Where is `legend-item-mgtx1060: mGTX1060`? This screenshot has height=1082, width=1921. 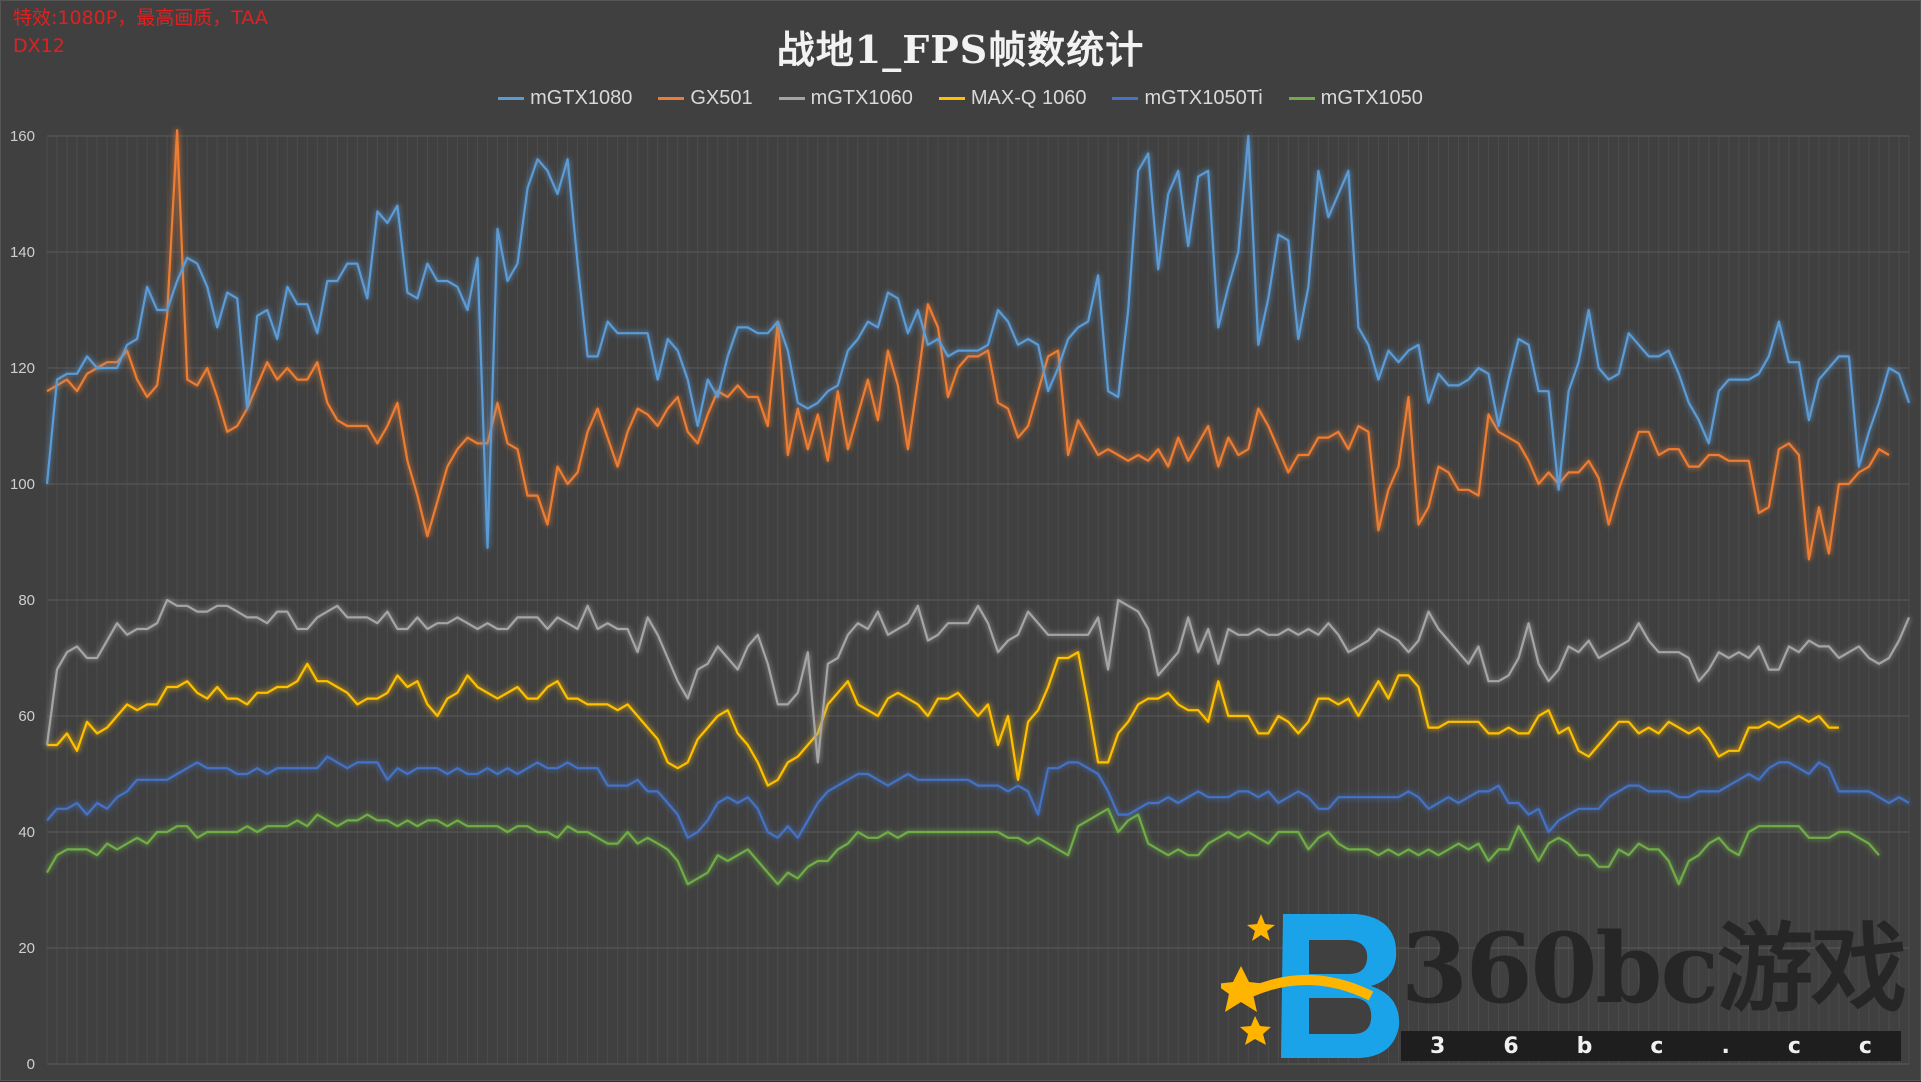 legend-item-mgtx1060: mGTX1060 is located at coordinates (845, 98).